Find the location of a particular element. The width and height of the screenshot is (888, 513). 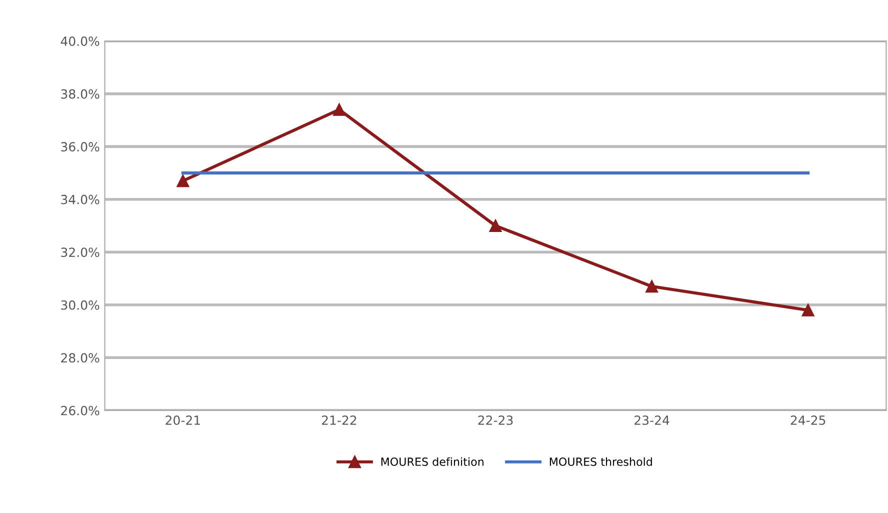

y-tick-label: 36.0% is located at coordinates (80, 147).